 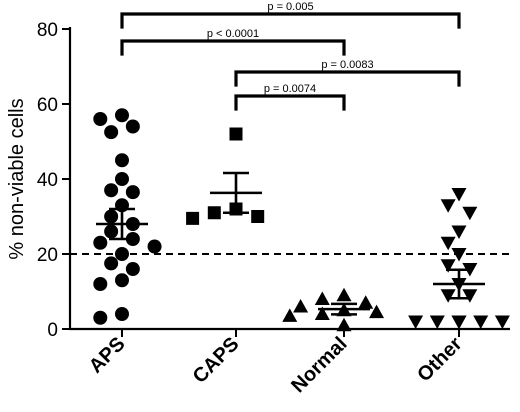 I want to click on p-value-label: p = 0.0074, so click(x=290, y=89).